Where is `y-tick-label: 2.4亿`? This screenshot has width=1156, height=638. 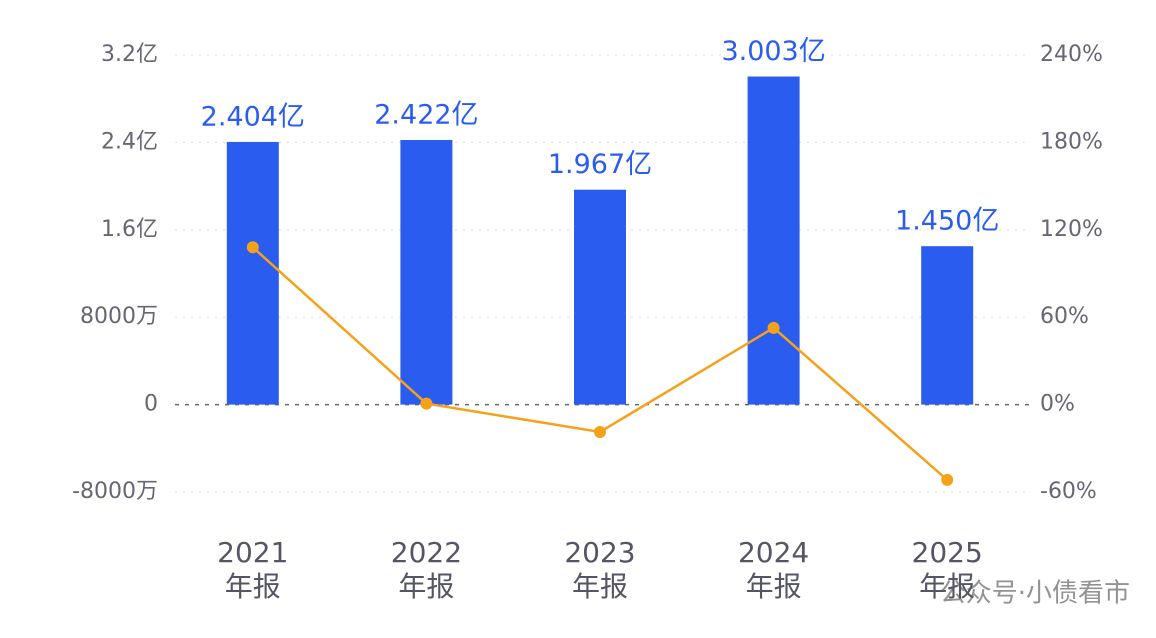 y-tick-label: 2.4亿 is located at coordinates (129, 141).